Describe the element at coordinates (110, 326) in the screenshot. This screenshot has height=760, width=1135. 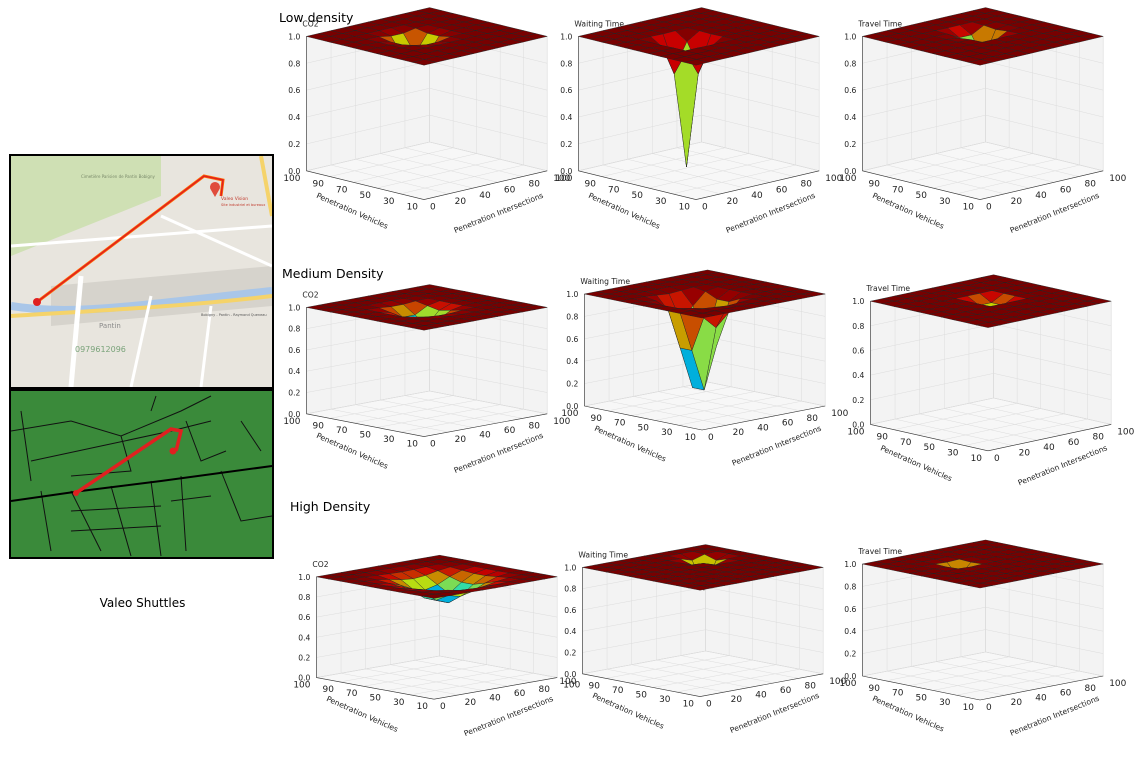
I see `map-label-town: Pantin` at that location.